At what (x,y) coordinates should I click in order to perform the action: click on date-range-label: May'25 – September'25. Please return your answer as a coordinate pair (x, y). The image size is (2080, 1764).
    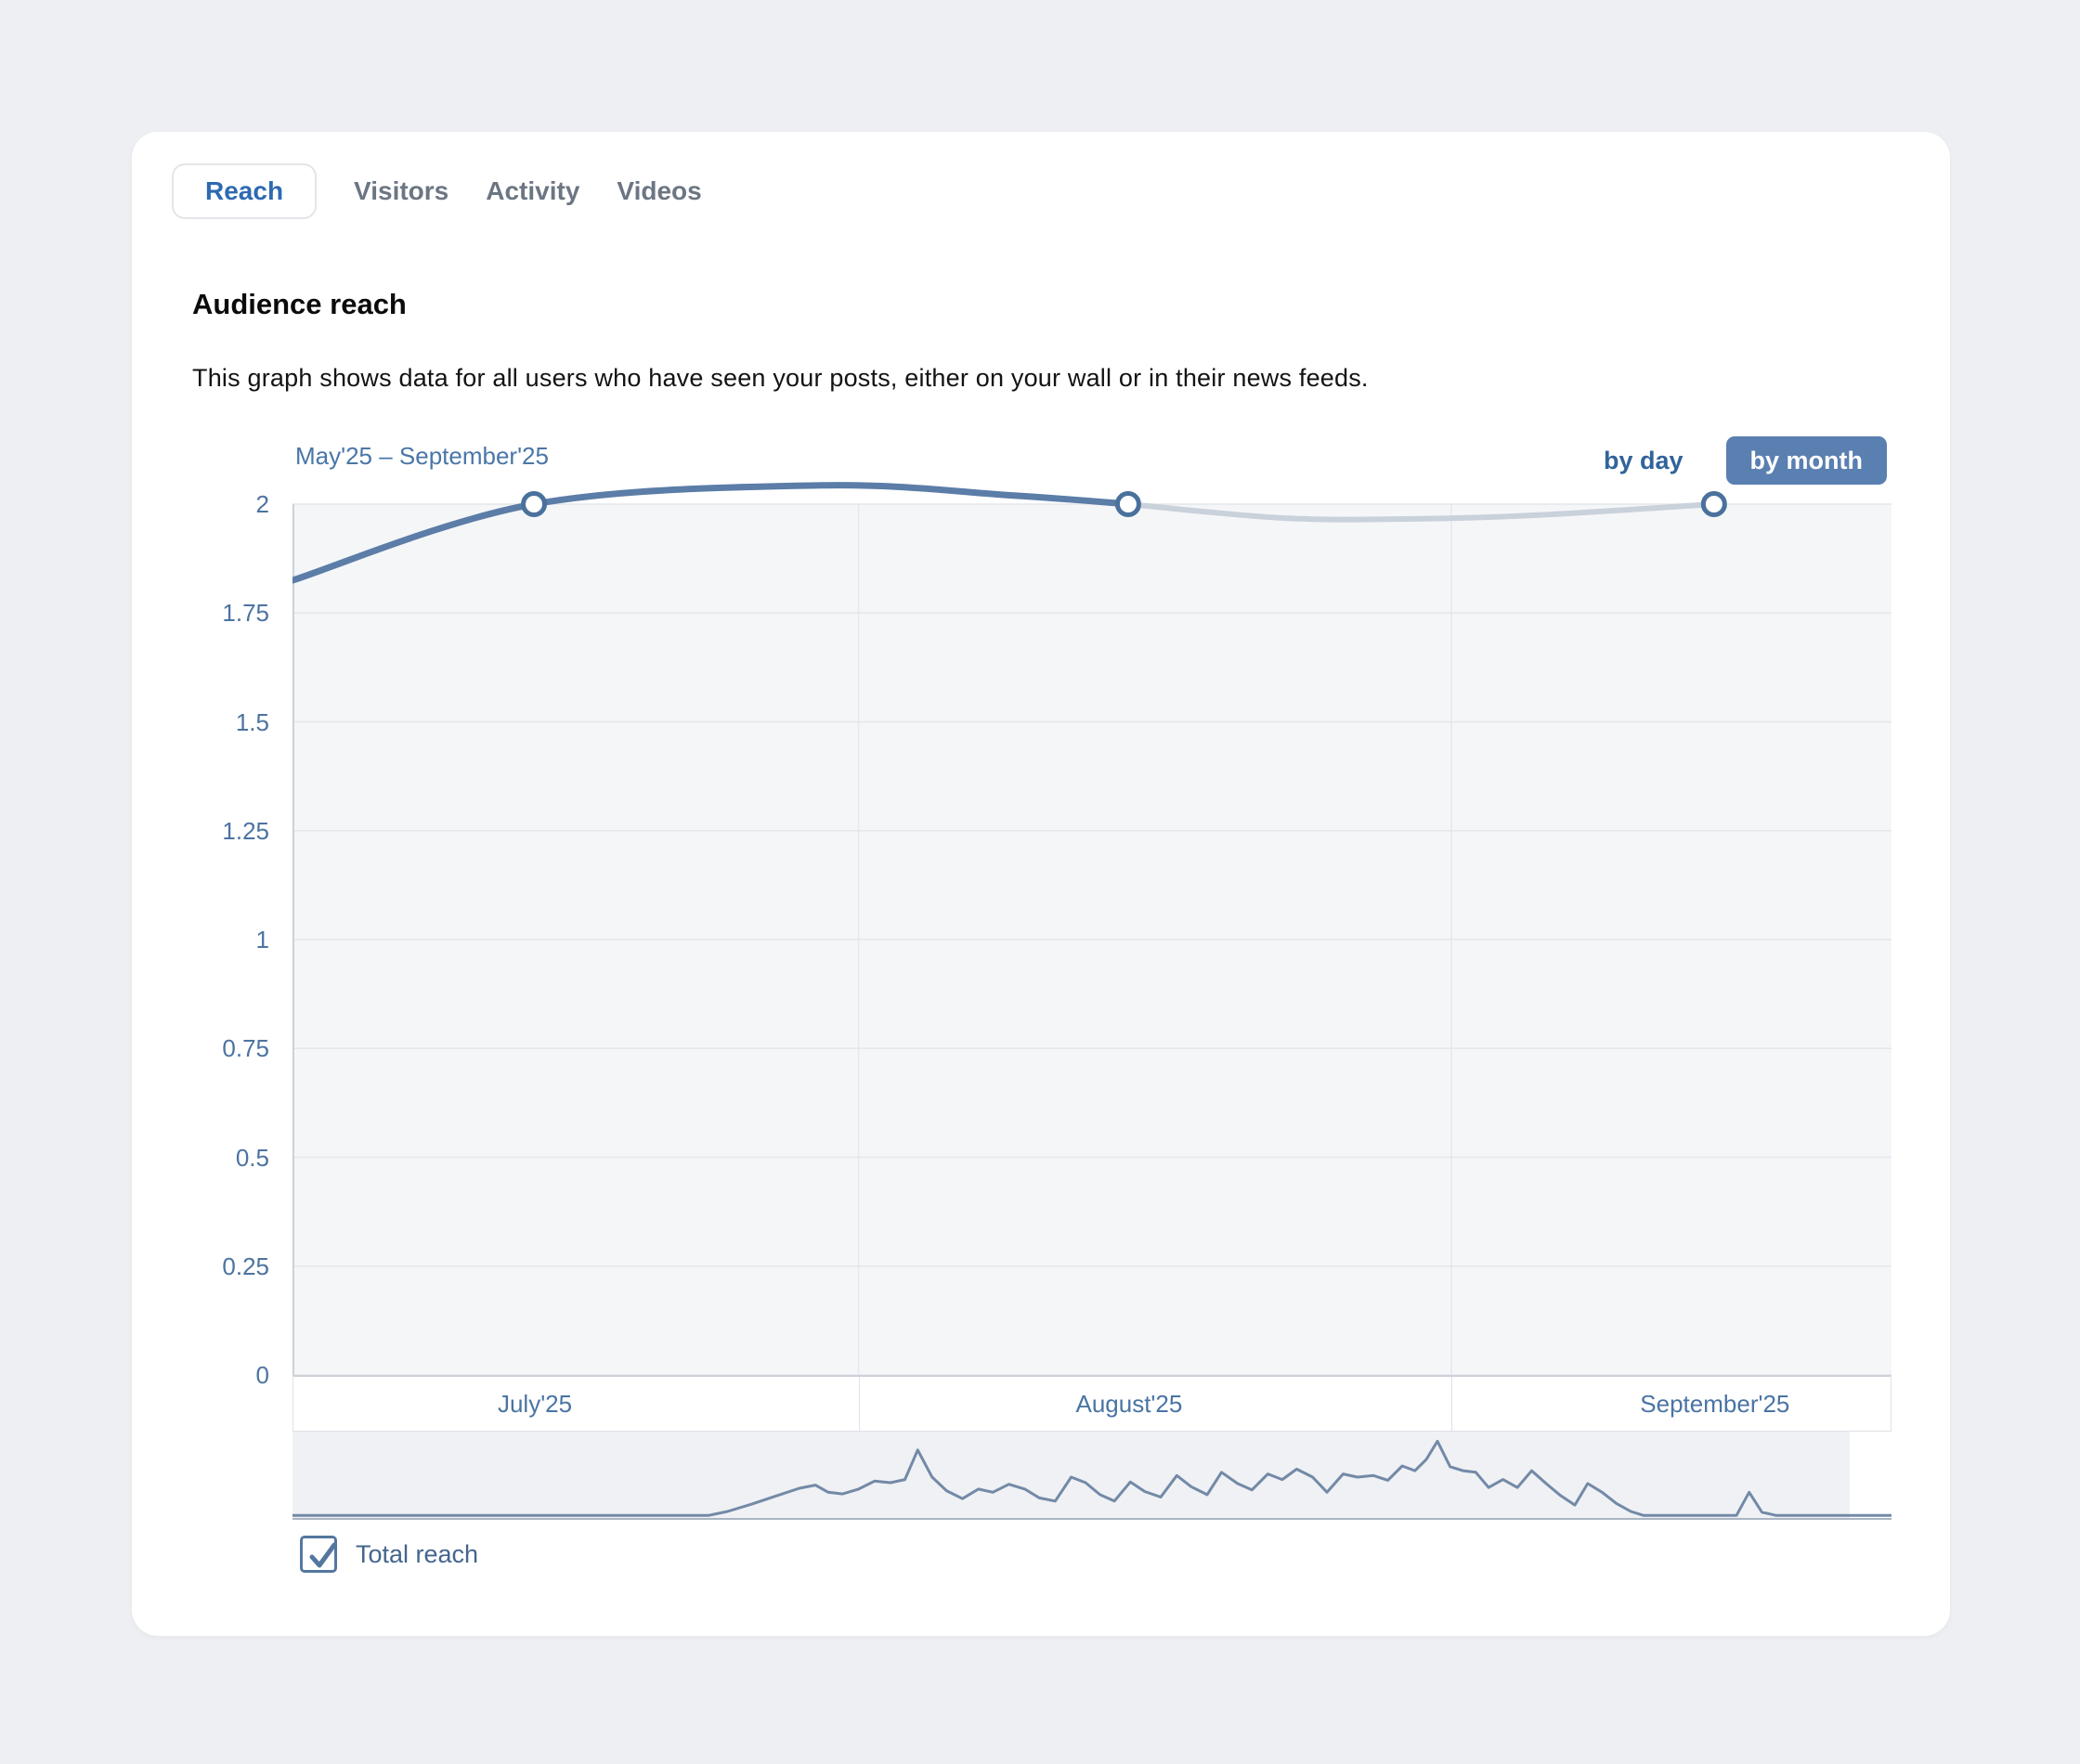
    Looking at the image, I should click on (422, 456).